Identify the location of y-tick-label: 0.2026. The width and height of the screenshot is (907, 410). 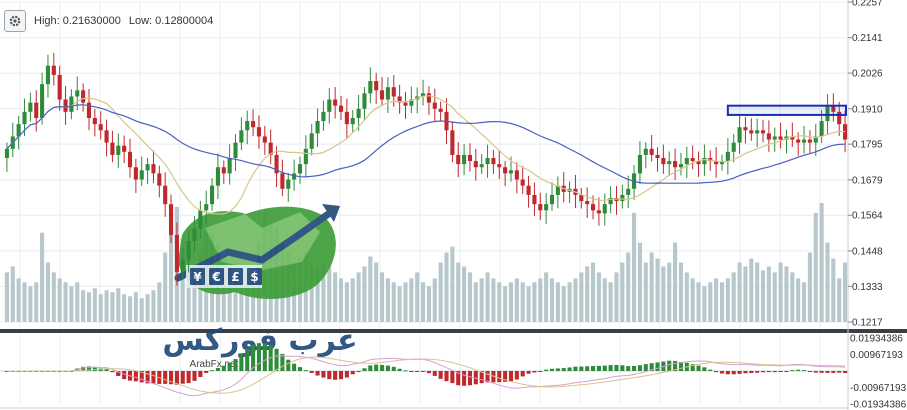
(867, 74).